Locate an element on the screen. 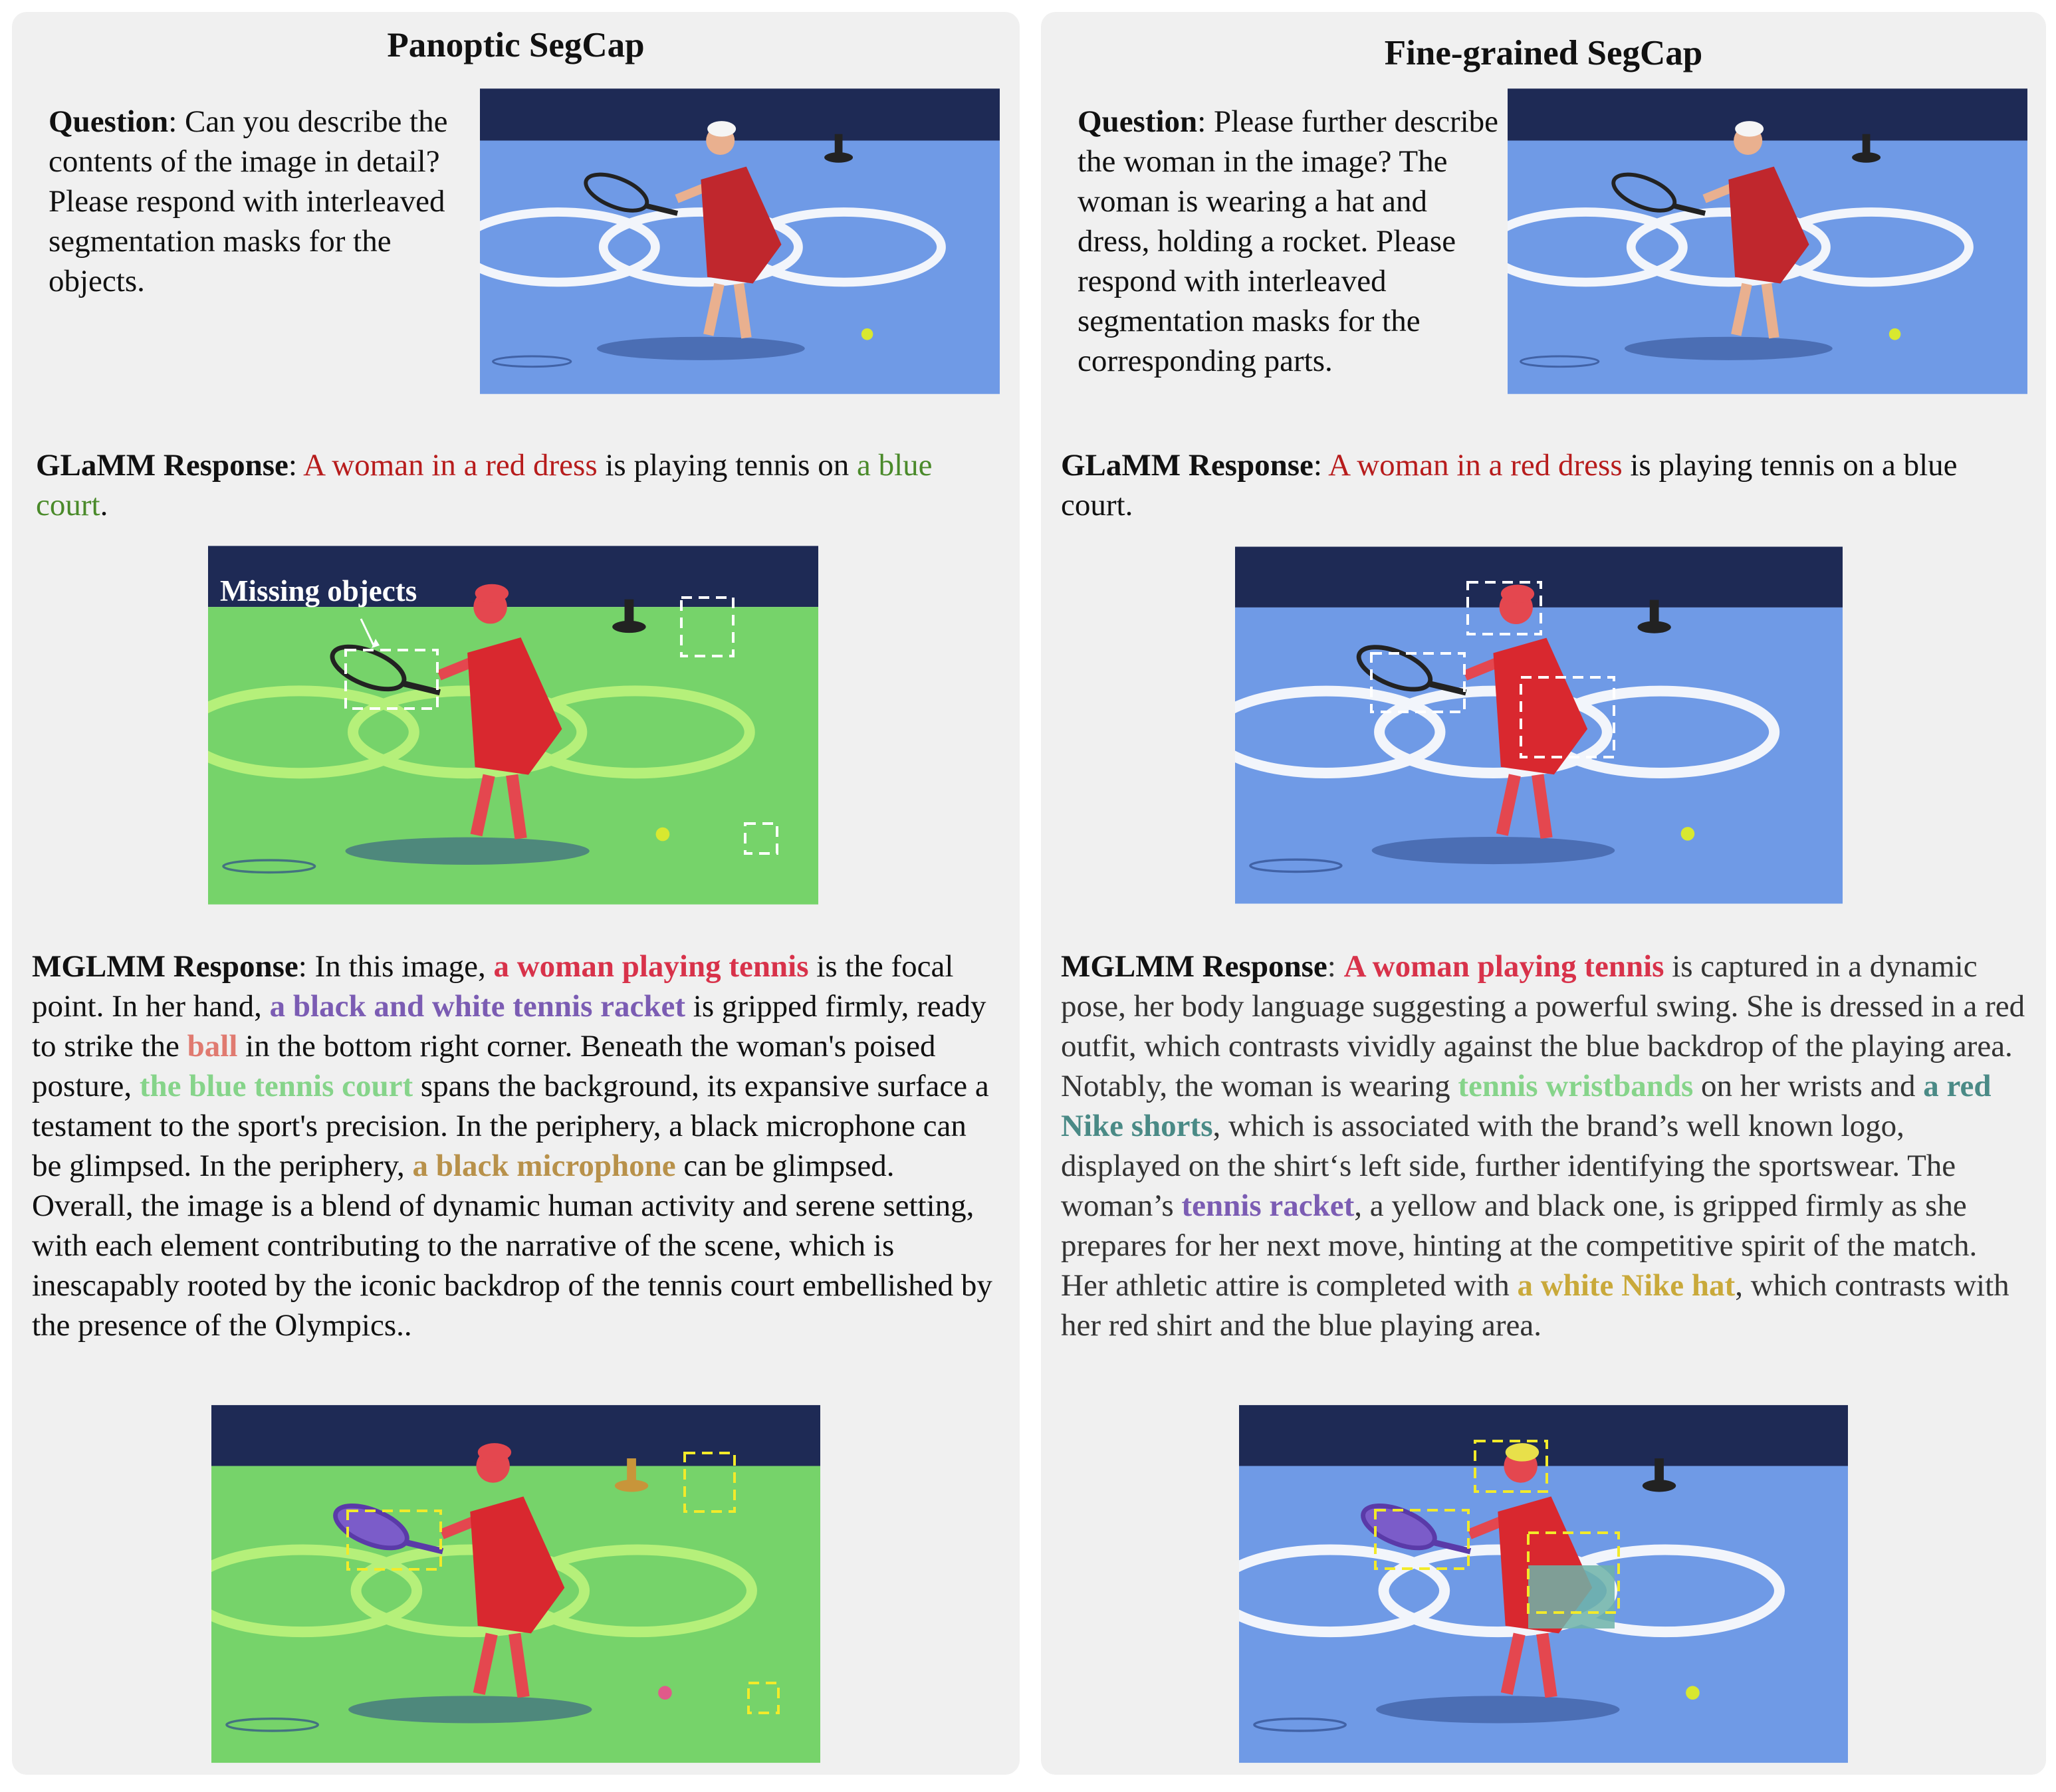  missing-object-boxes is located at coordinates (561, 726).